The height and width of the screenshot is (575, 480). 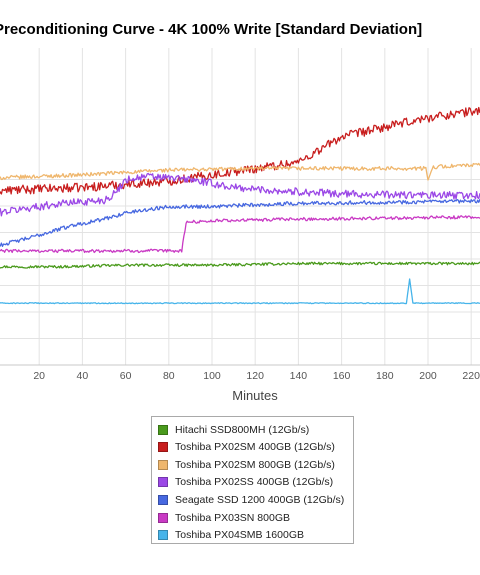 I want to click on x-tick-label: 40, so click(x=83, y=376).